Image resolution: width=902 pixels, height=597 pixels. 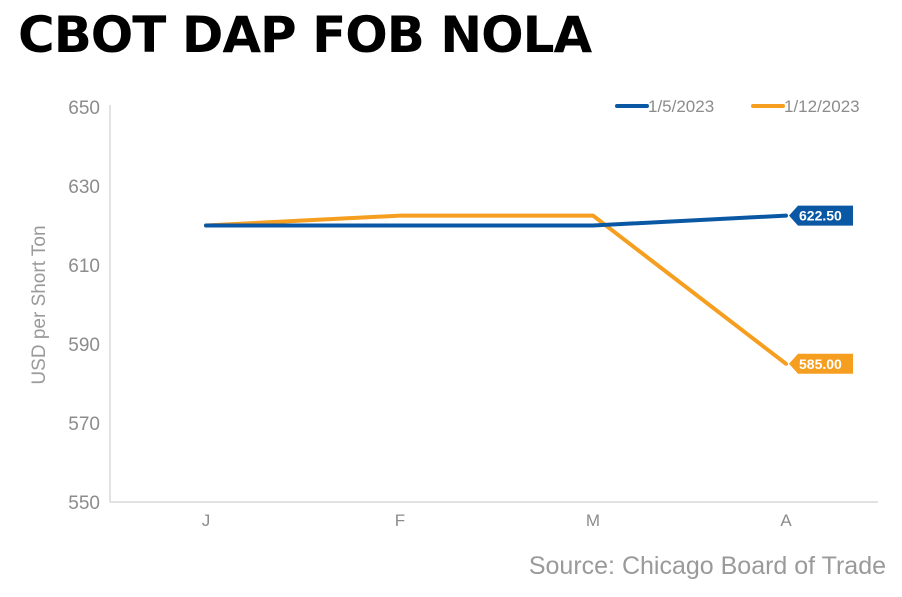 I want to click on data-label: 622.50, so click(x=820, y=216).